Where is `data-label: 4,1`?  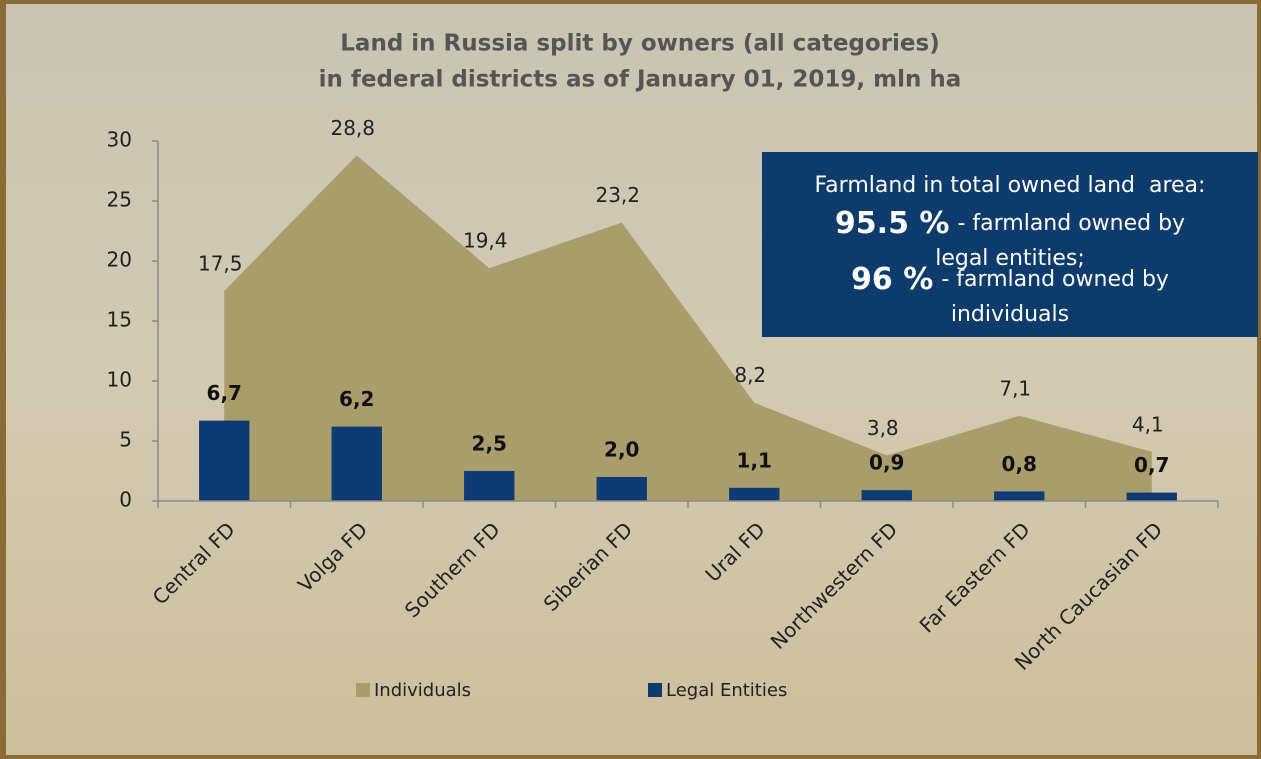 data-label: 4,1 is located at coordinates (1148, 424).